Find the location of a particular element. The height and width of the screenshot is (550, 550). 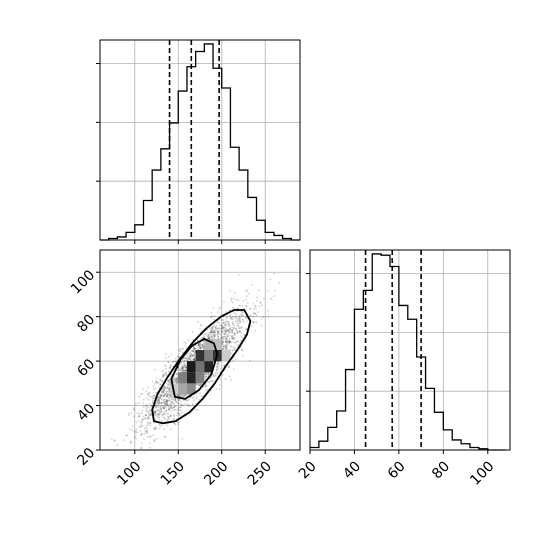

right-hist-xtick-label: 20 is located at coordinates (308, 470).